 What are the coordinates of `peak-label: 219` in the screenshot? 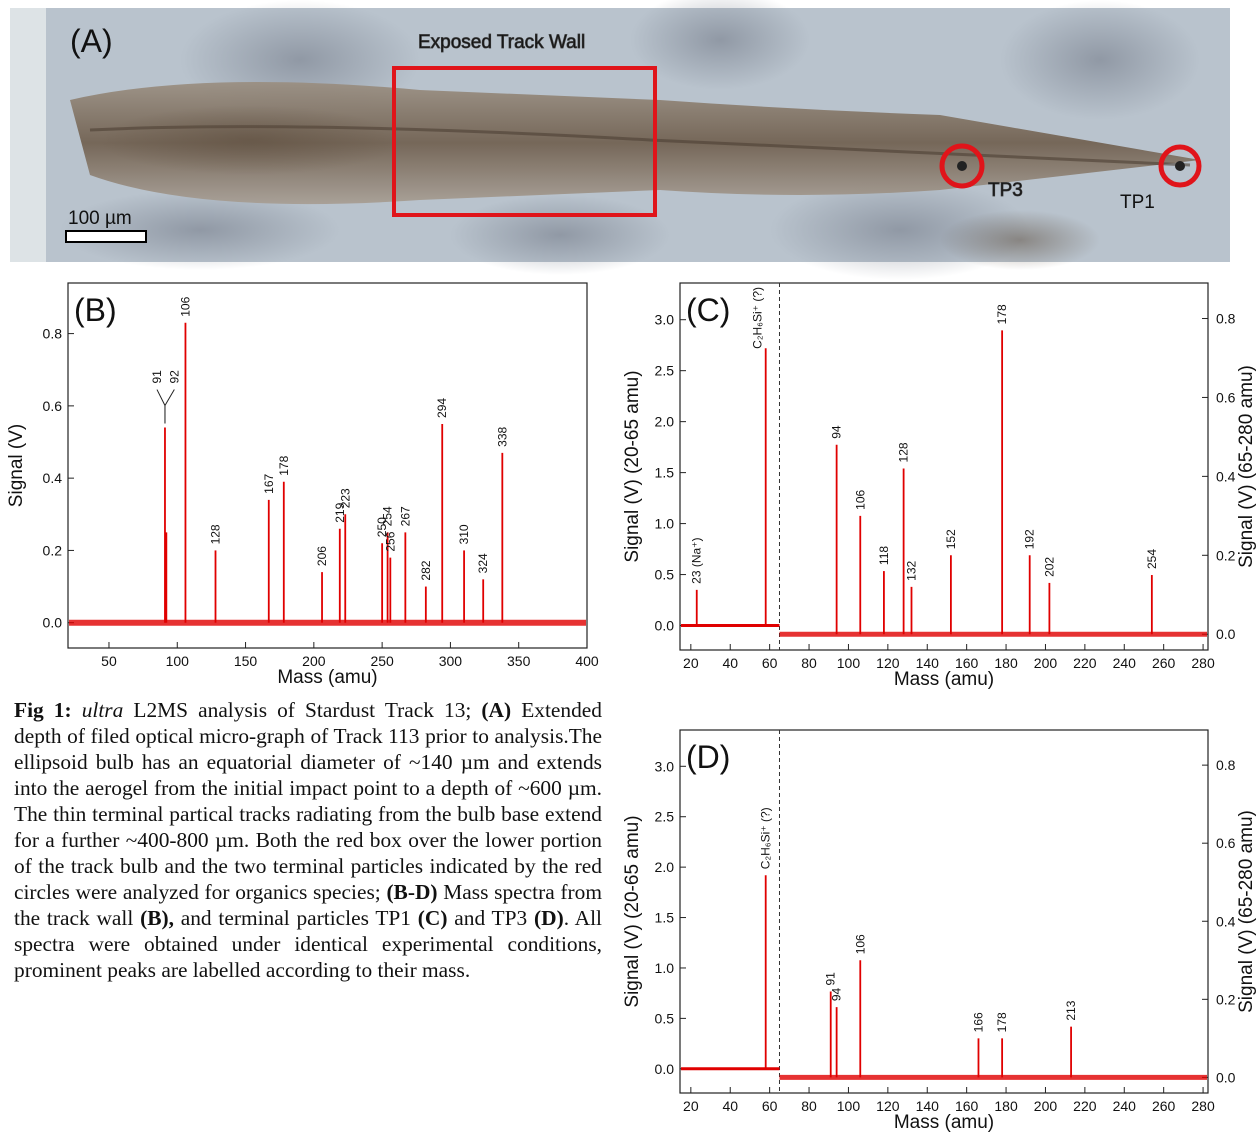 It's located at (340, 512).